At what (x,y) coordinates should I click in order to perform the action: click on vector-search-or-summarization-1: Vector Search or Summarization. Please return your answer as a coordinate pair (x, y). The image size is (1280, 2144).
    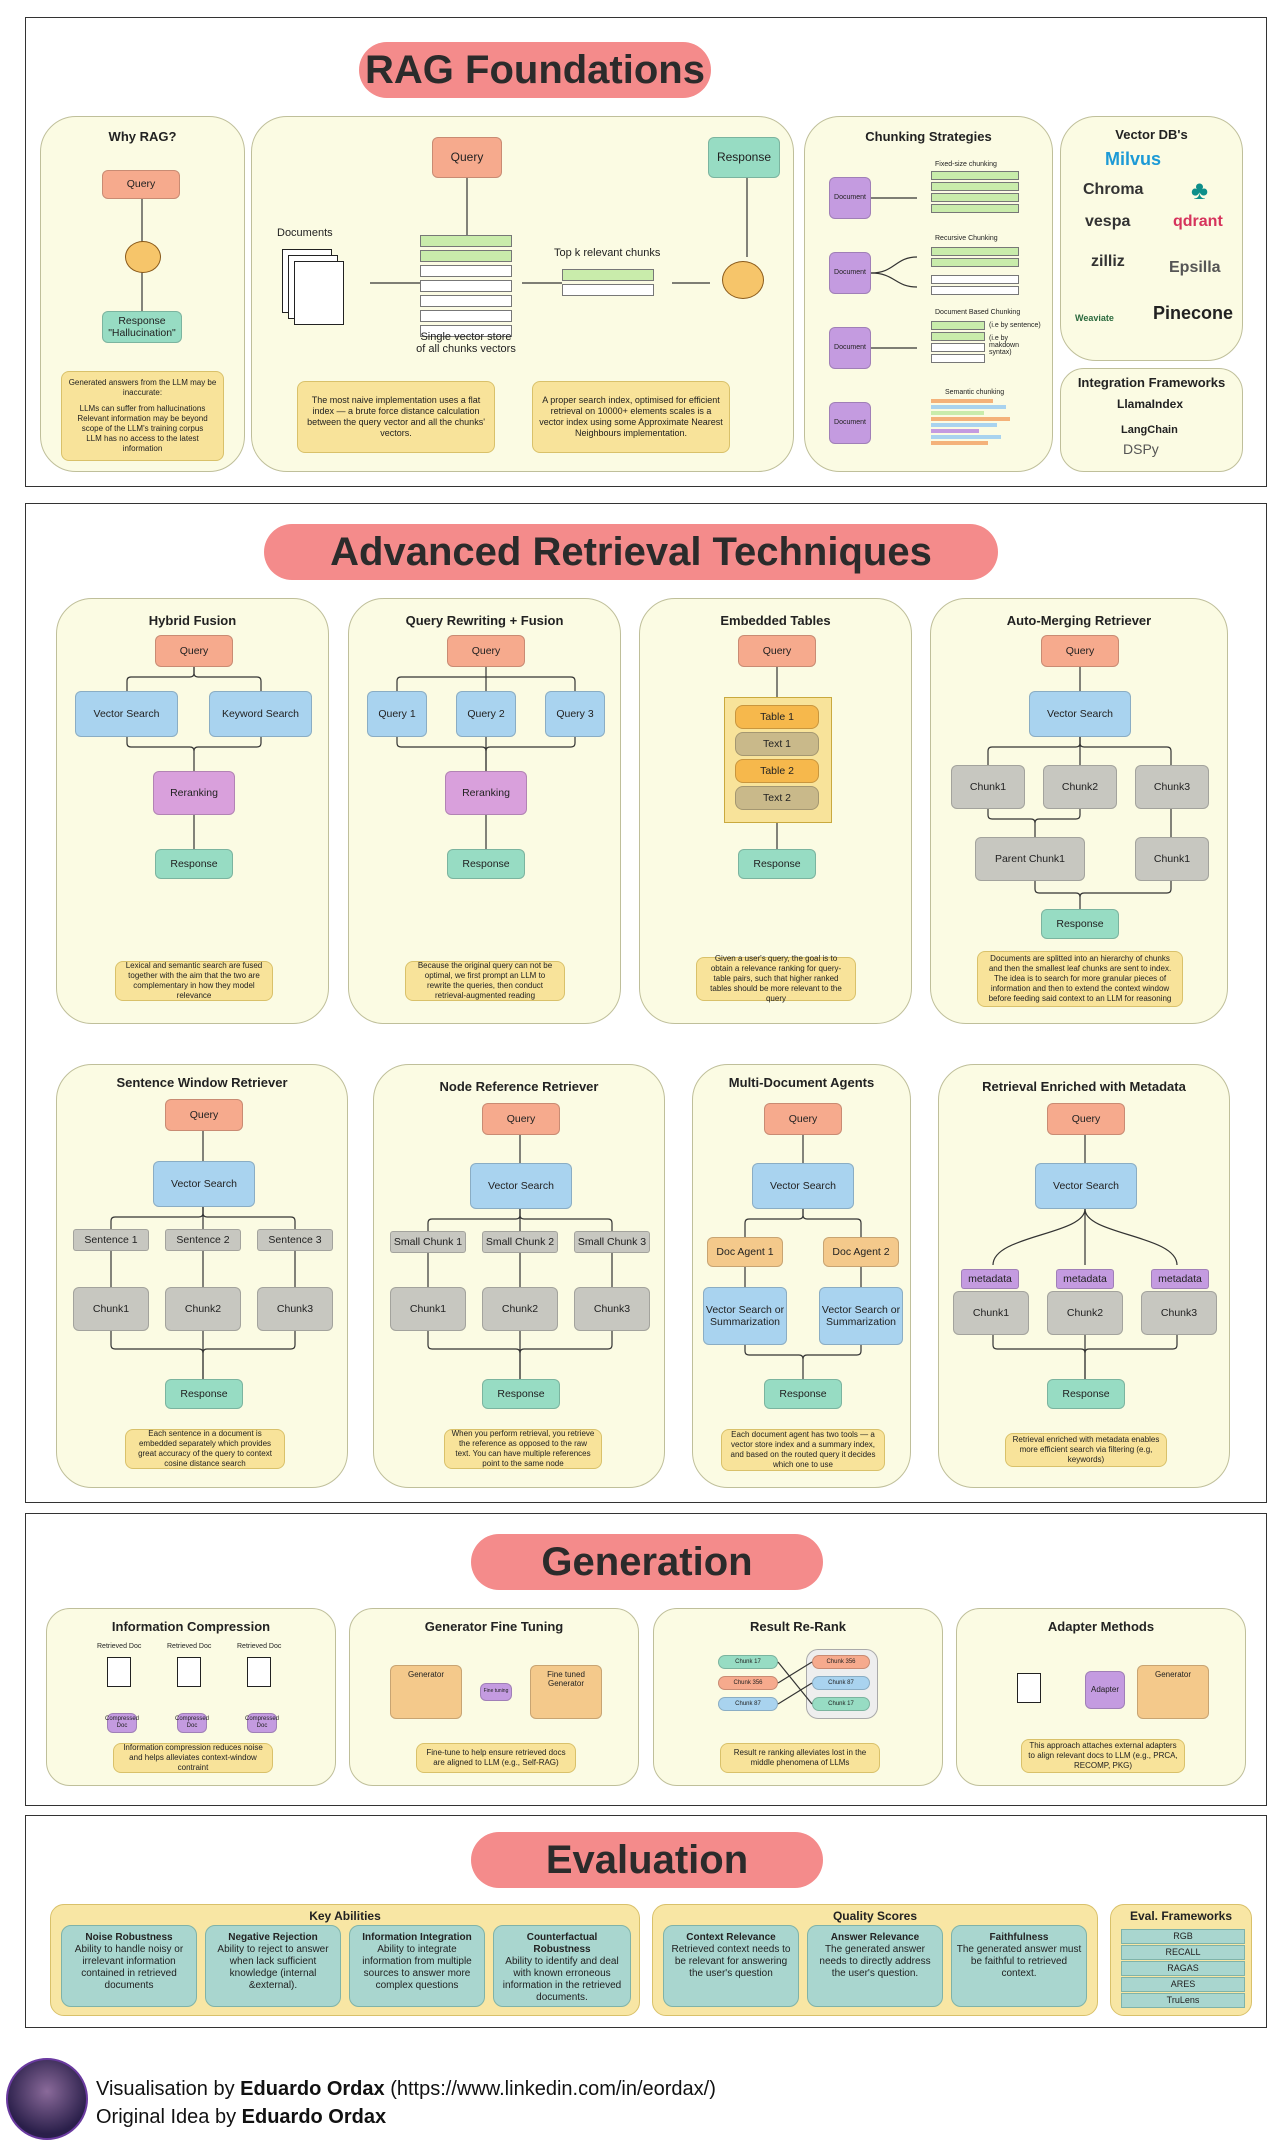
    Looking at the image, I should click on (745, 1316).